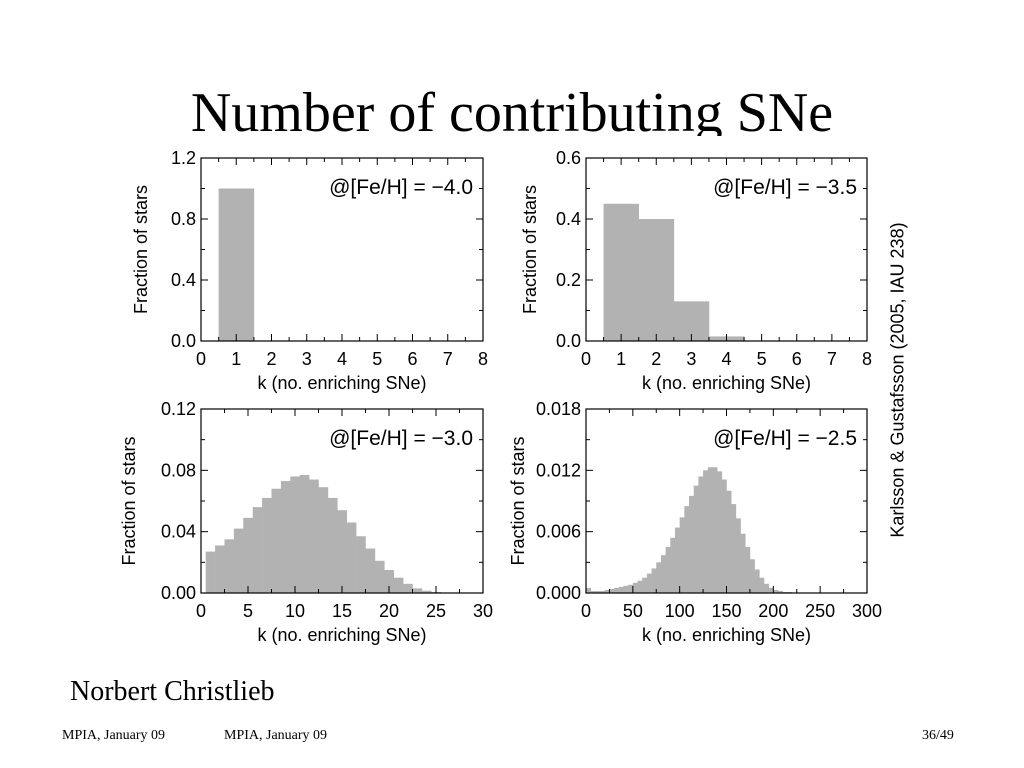  I want to click on y-tick-label: 0.006, so click(558, 532).